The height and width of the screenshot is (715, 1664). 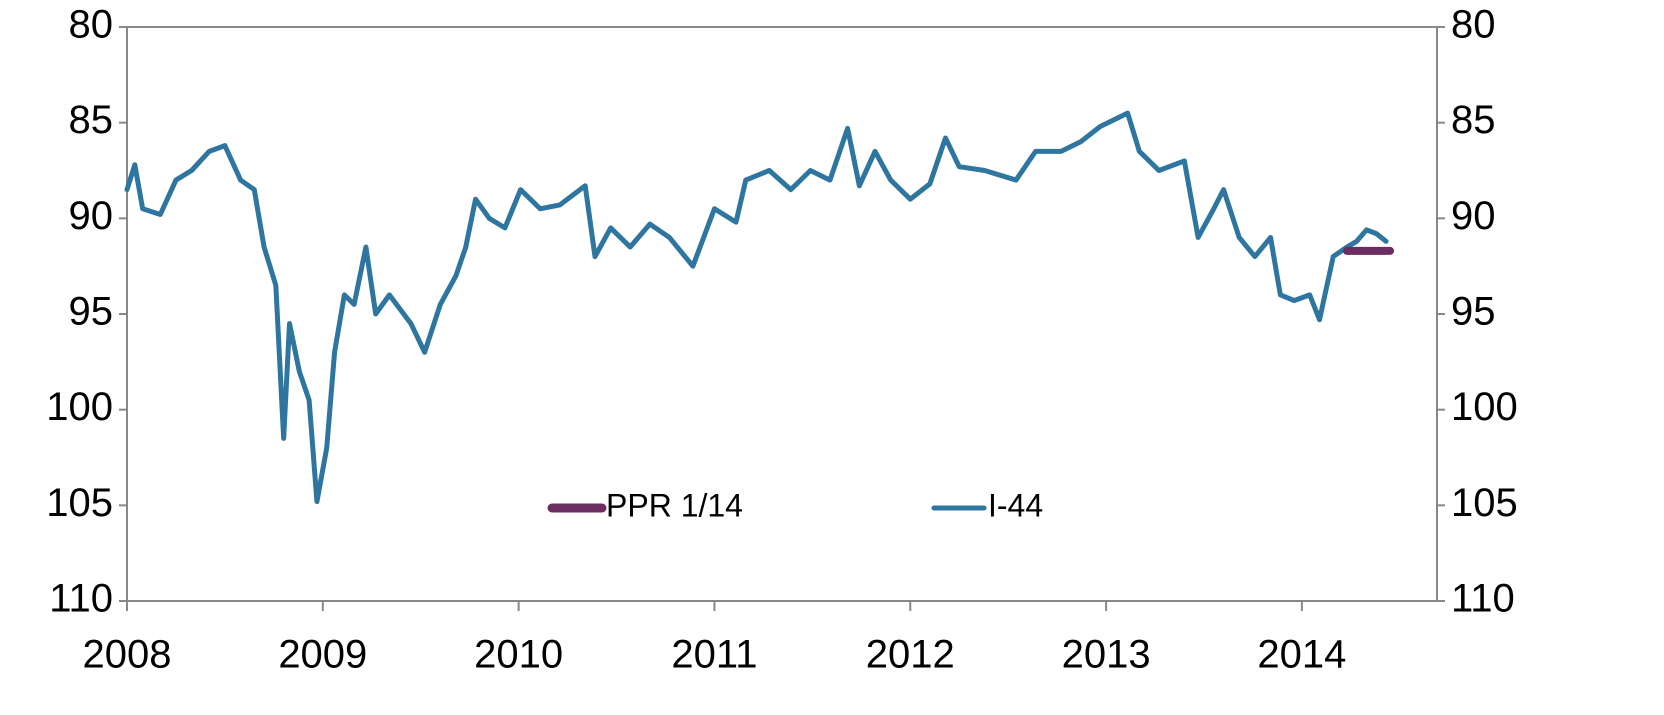 I want to click on legend-label: I-44, so click(x=1015, y=505).